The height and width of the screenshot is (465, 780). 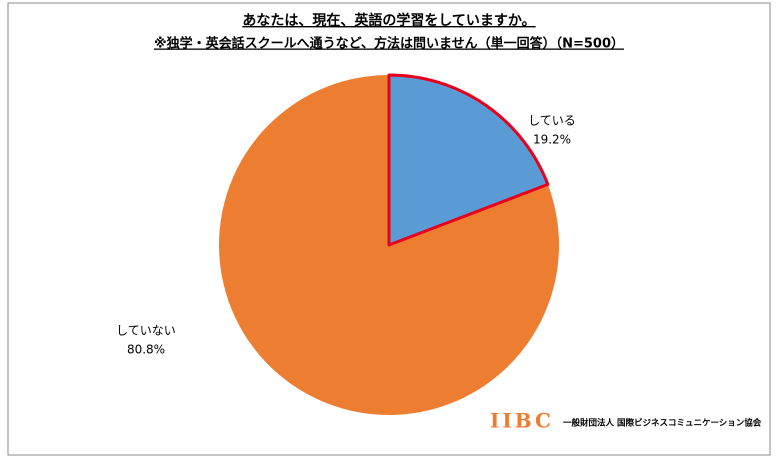 What do you see at coordinates (146, 350) in the screenshot?
I see `value-label: 80.8%` at bounding box center [146, 350].